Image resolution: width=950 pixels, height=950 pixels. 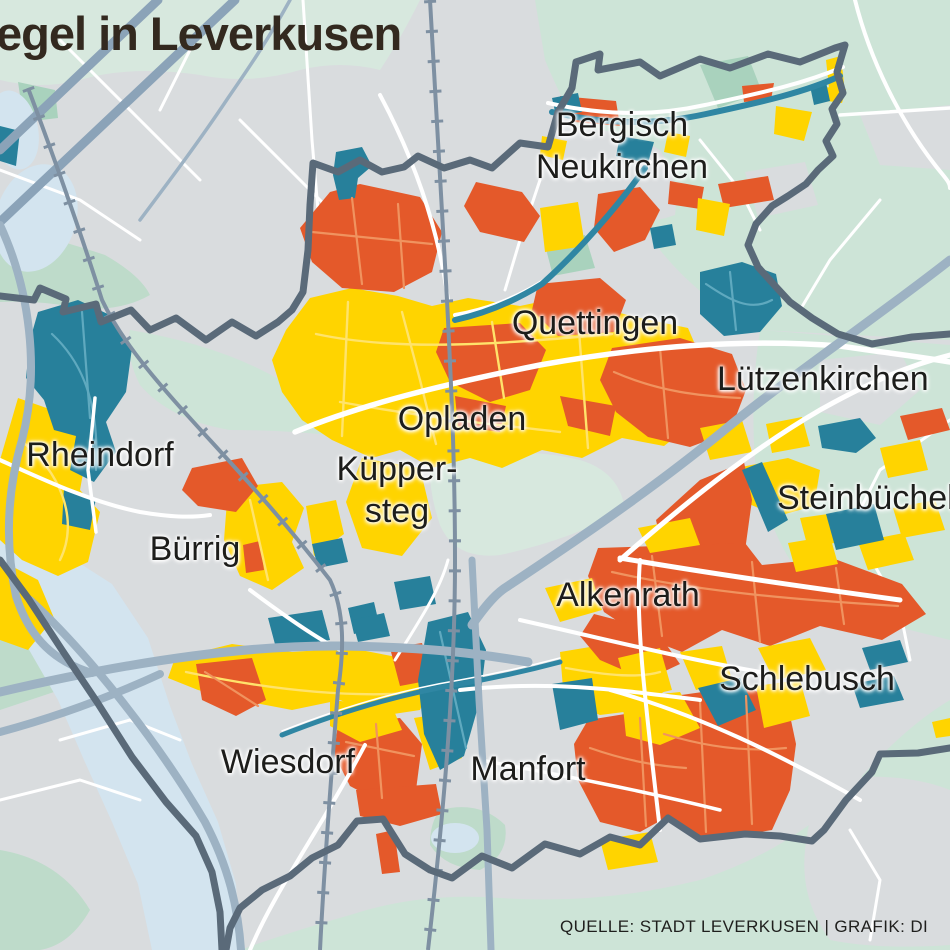 I want to click on district-label-steinbuechel: Steinbüchel, so click(x=863, y=498).